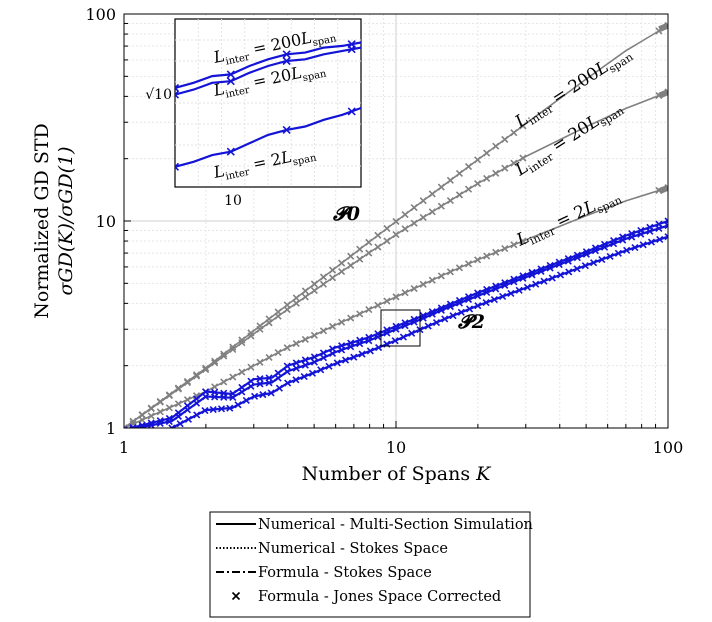 This screenshot has width=712, height=622. I want to click on inset-annotation: Linter = 2Lspan, so click(264, 163).